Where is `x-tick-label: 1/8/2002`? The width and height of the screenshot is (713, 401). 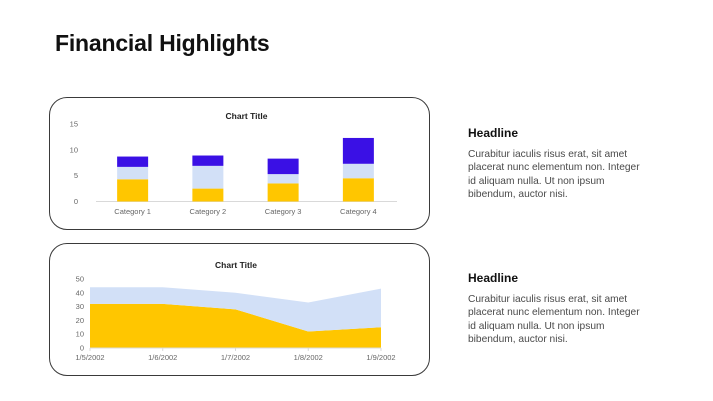
x-tick-label: 1/8/2002 is located at coordinates (308, 357).